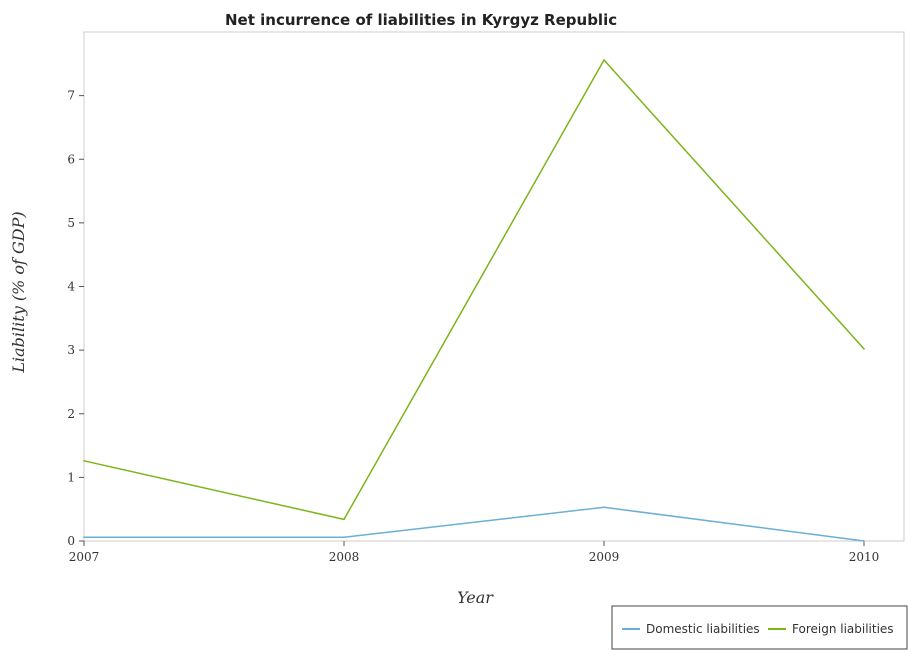 The image size is (908, 650). Describe the element at coordinates (604, 557) in the screenshot. I see `x-tick-label: 2009` at that location.